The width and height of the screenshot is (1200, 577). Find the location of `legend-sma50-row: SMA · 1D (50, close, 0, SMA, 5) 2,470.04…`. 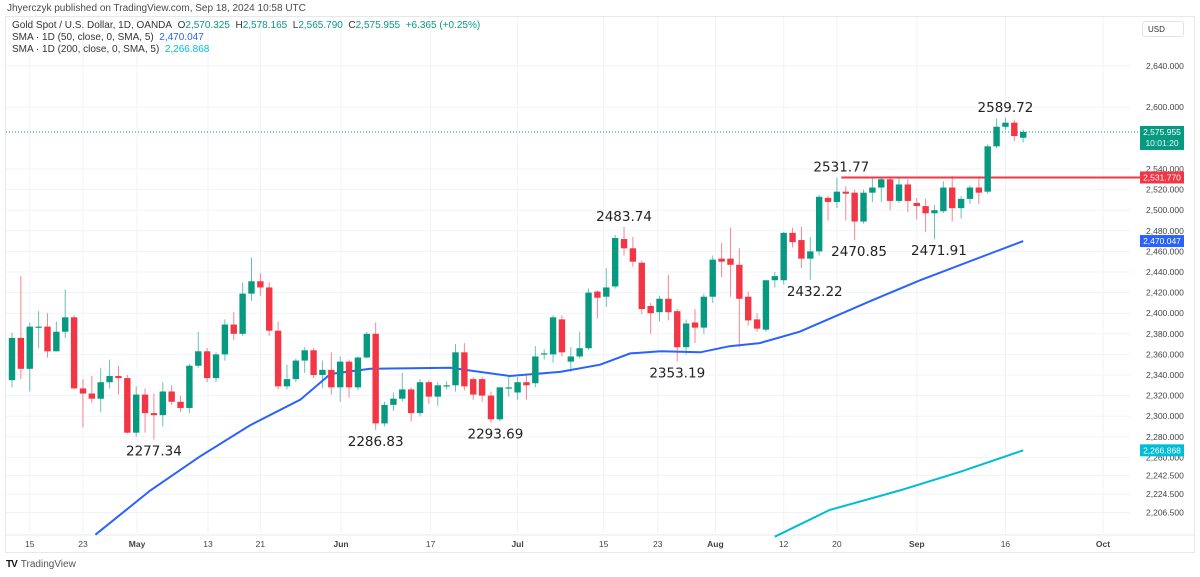

legend-sma50-row: SMA · 1D (50, close, 0, SMA, 5) 2,470.04… is located at coordinates (246, 38).